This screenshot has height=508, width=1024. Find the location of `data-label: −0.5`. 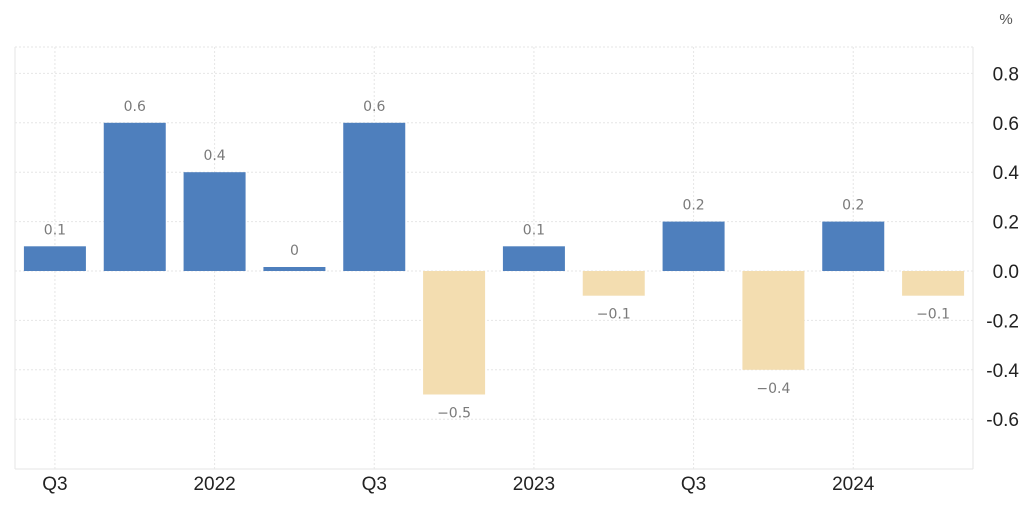

data-label: −0.5 is located at coordinates (454, 414).